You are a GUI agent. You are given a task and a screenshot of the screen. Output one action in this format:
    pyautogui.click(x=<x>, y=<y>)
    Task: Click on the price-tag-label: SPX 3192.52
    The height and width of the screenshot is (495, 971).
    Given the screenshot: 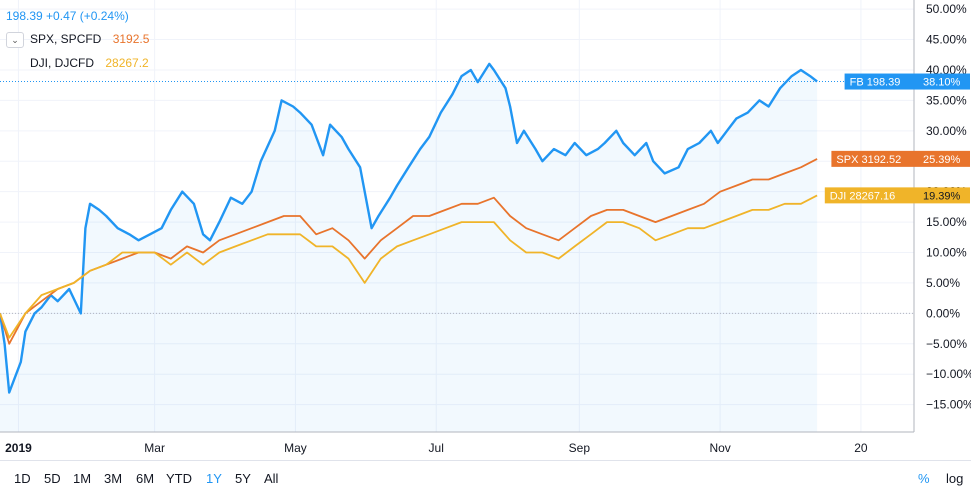 What is the action you would take?
    pyautogui.click(x=868, y=160)
    